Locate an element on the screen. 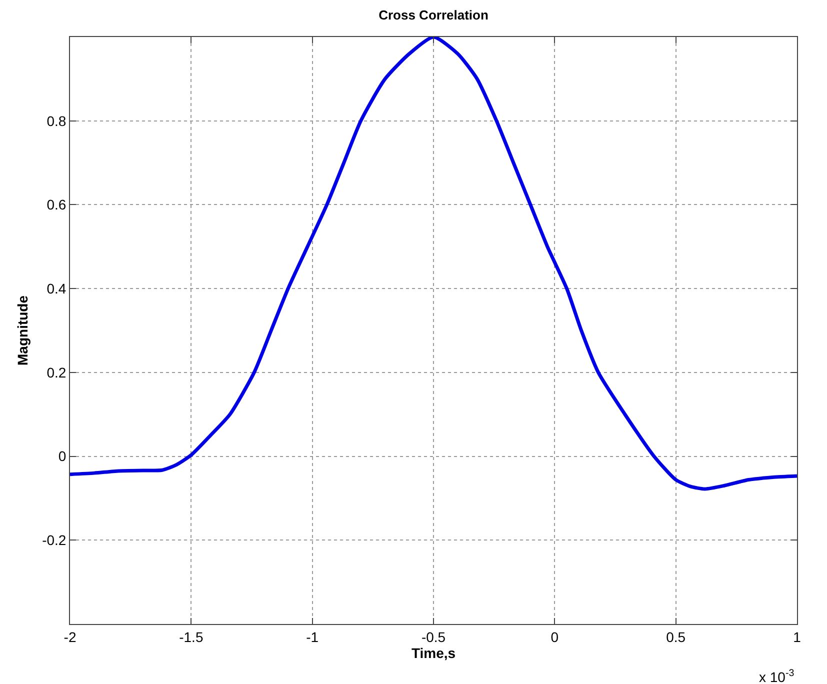 The height and width of the screenshot is (684, 827). y-tick-label: 0.6 is located at coordinates (56, 204).